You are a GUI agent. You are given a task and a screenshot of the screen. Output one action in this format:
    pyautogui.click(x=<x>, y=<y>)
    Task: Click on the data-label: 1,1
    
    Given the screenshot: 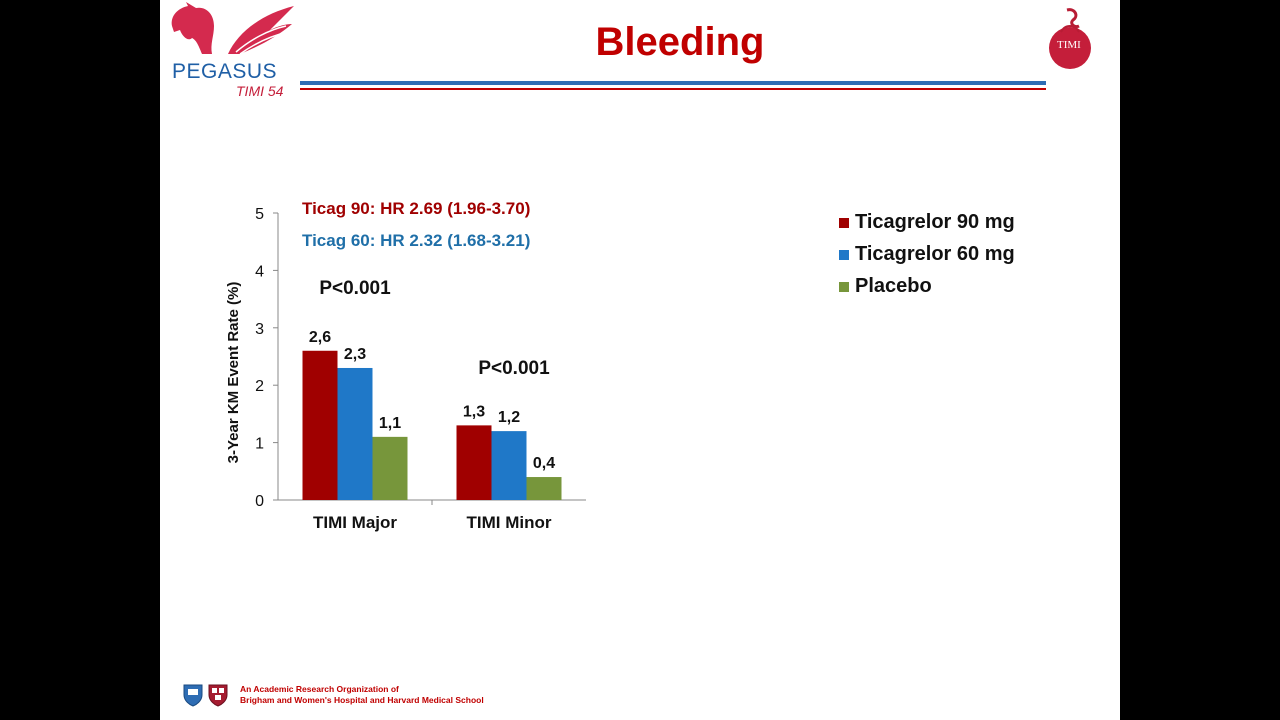 What is the action you would take?
    pyautogui.click(x=390, y=423)
    